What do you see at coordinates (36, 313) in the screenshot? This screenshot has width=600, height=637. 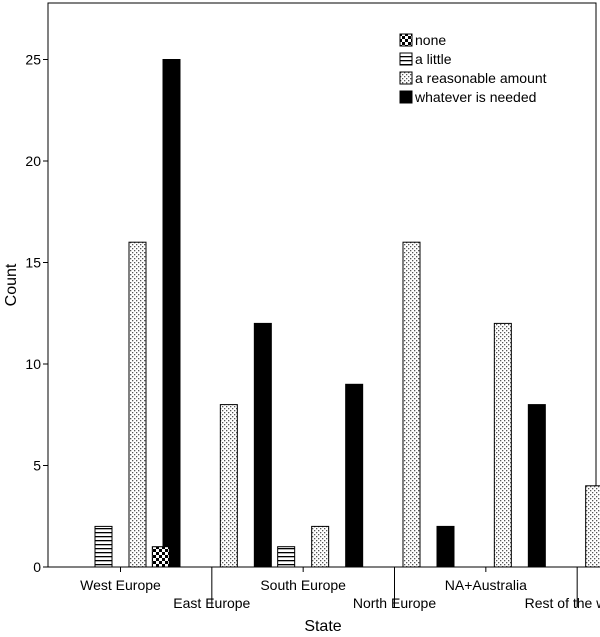 I see `y-axis: 0 5 10 15 20 25` at bounding box center [36, 313].